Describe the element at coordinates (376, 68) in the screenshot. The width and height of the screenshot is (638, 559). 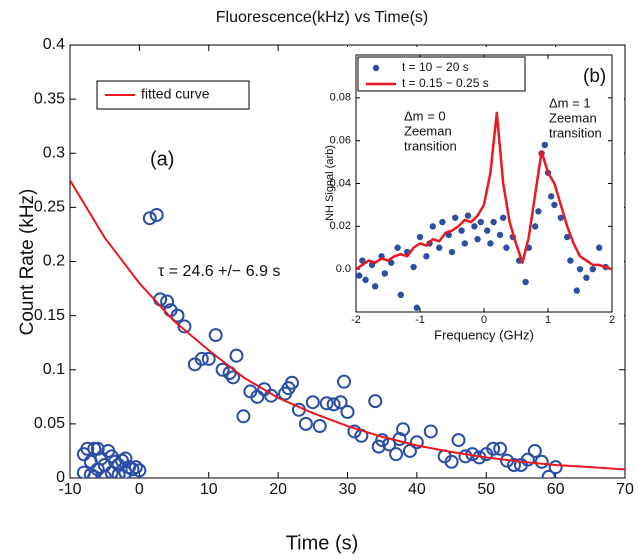
I see `legend-swatch` at that location.